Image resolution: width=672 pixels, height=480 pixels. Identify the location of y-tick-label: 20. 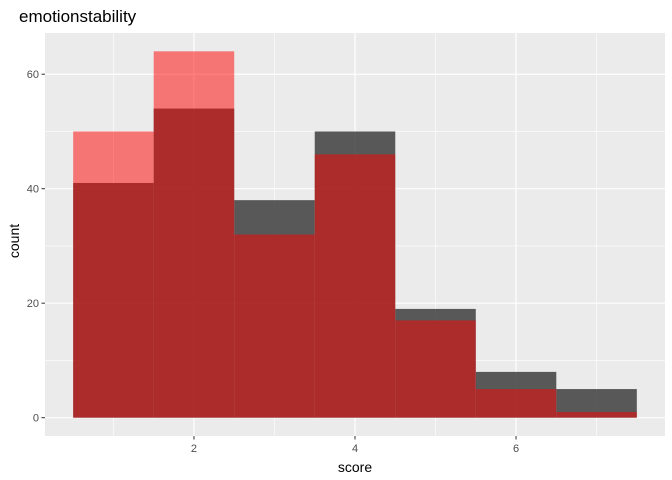
(33, 304).